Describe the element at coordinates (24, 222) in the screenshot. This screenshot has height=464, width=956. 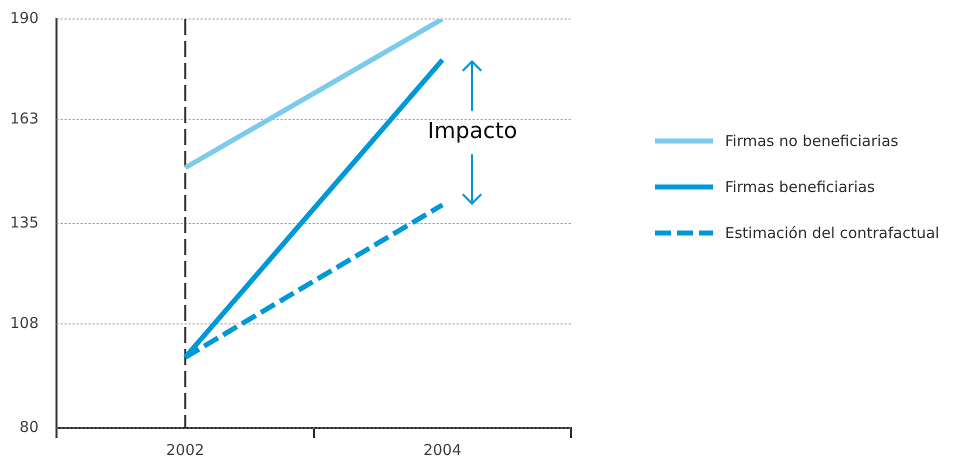
I see `y-tick-label: 135` at that location.